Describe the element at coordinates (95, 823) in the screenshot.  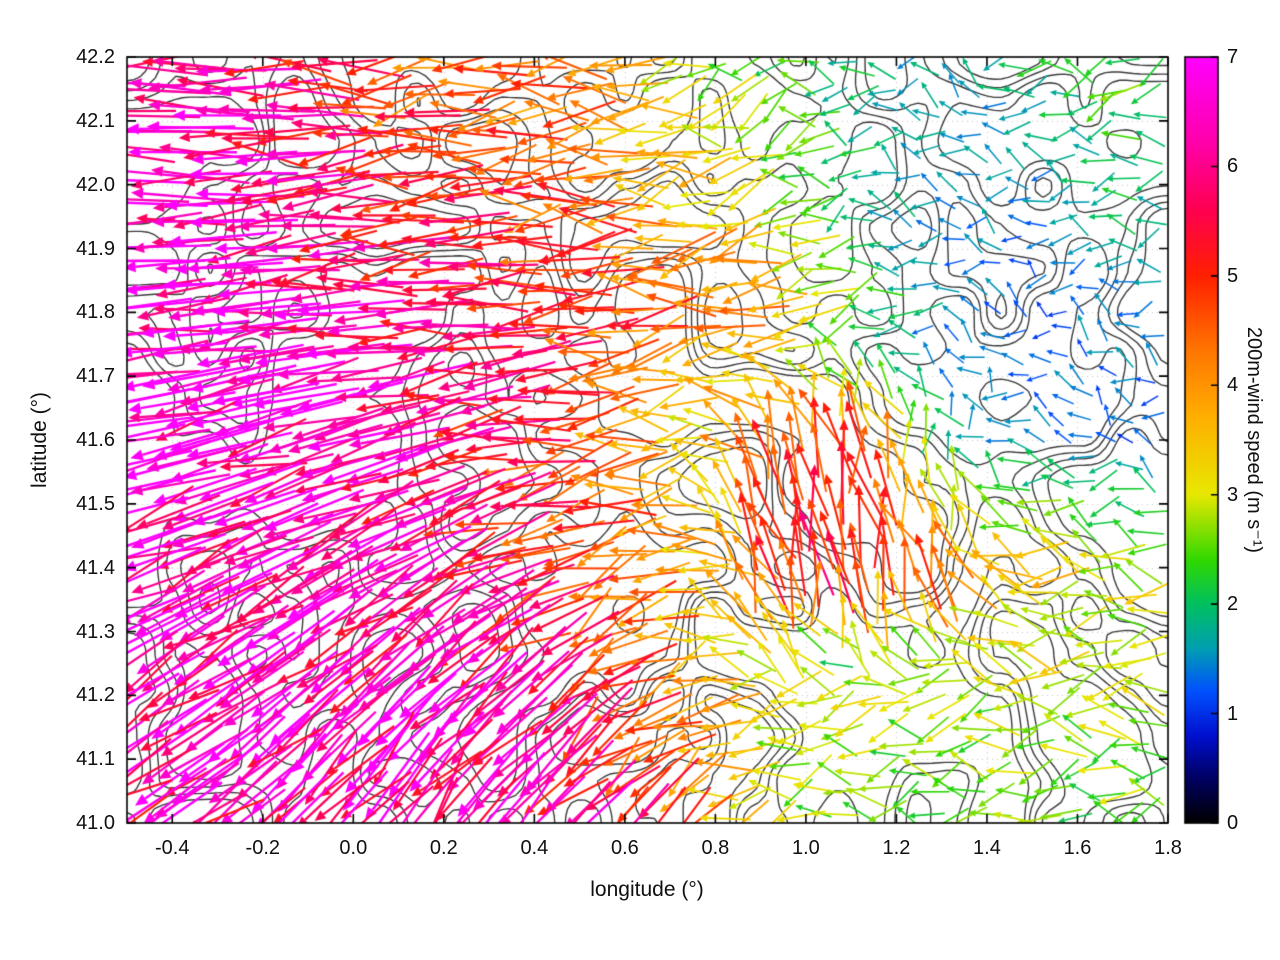
I see `y-tick-label: 41.0` at that location.